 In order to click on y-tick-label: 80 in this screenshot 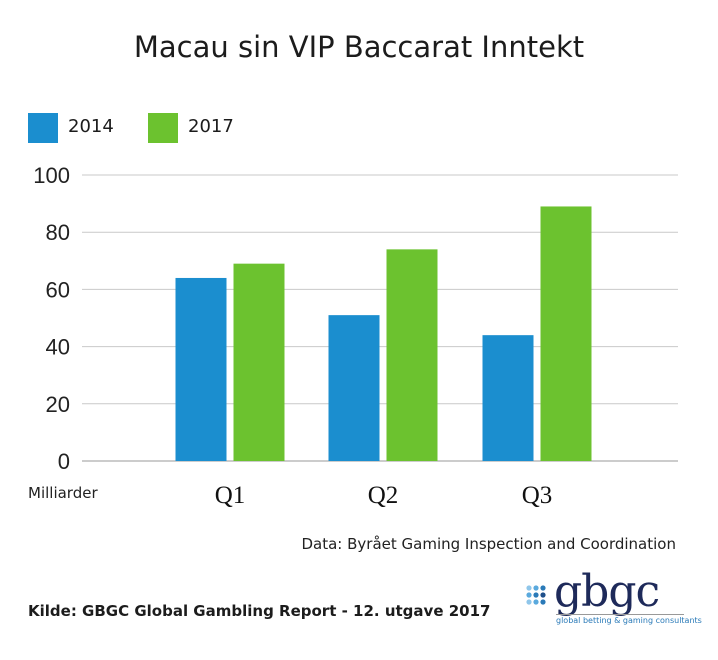, I will do `click(58, 232)`.